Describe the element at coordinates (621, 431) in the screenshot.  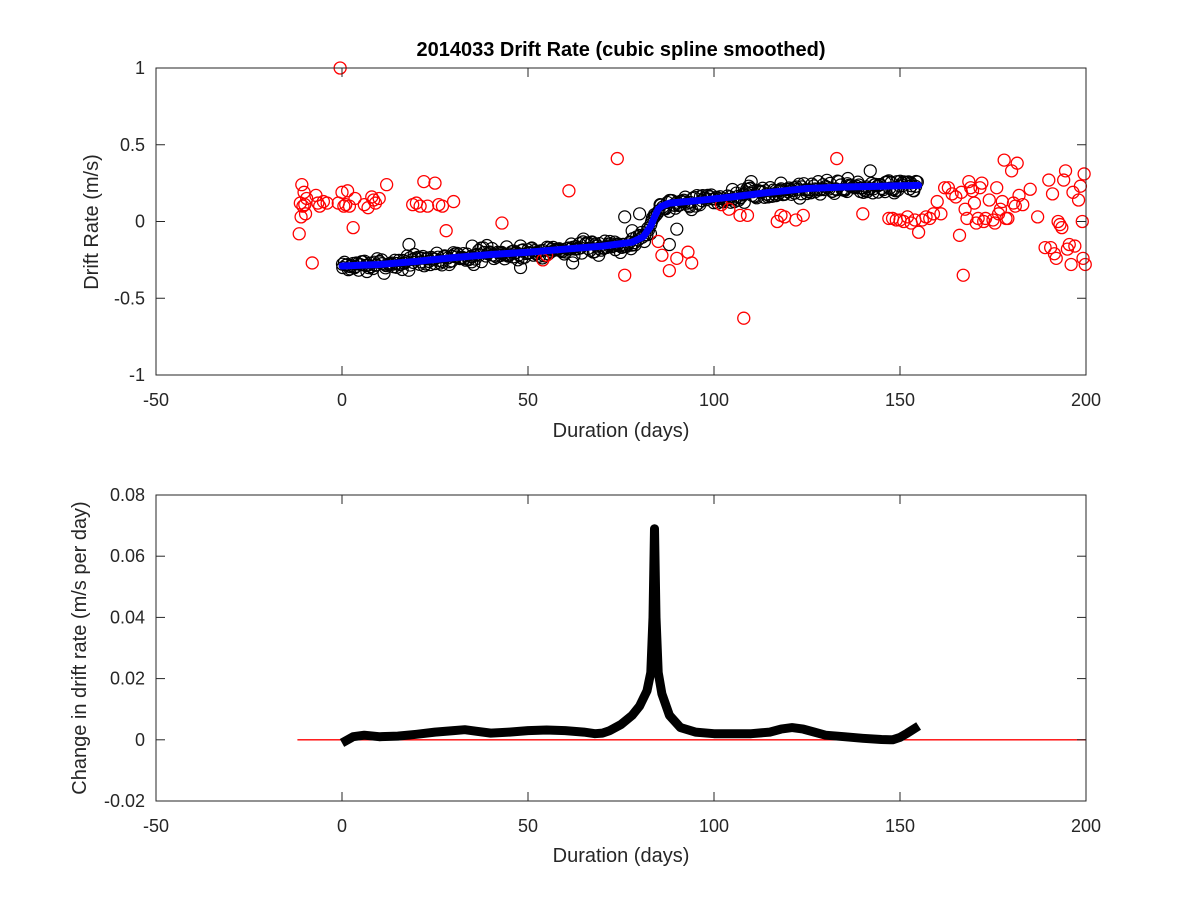
I see `drift-rate-x-axis-label: Duration (days)` at that location.